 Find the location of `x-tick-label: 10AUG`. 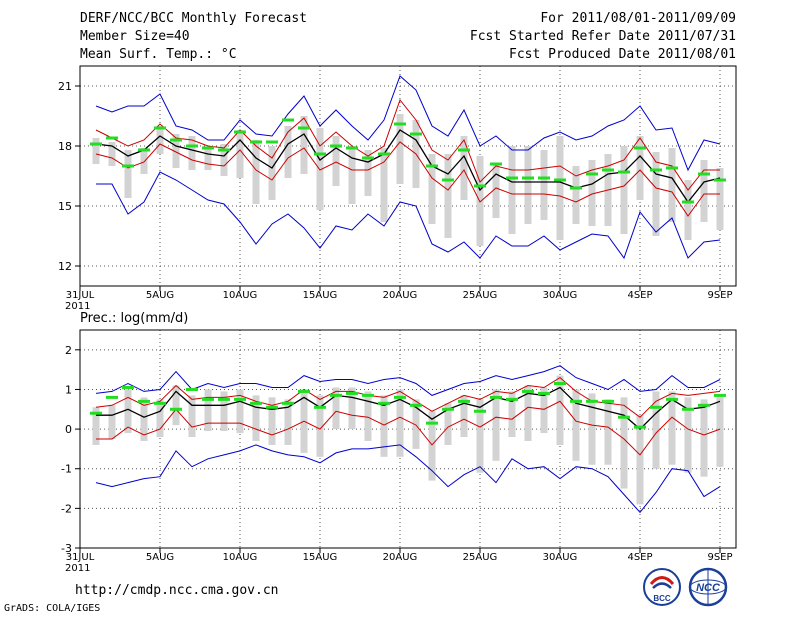

x-tick-label: 10AUG is located at coordinates (240, 295).